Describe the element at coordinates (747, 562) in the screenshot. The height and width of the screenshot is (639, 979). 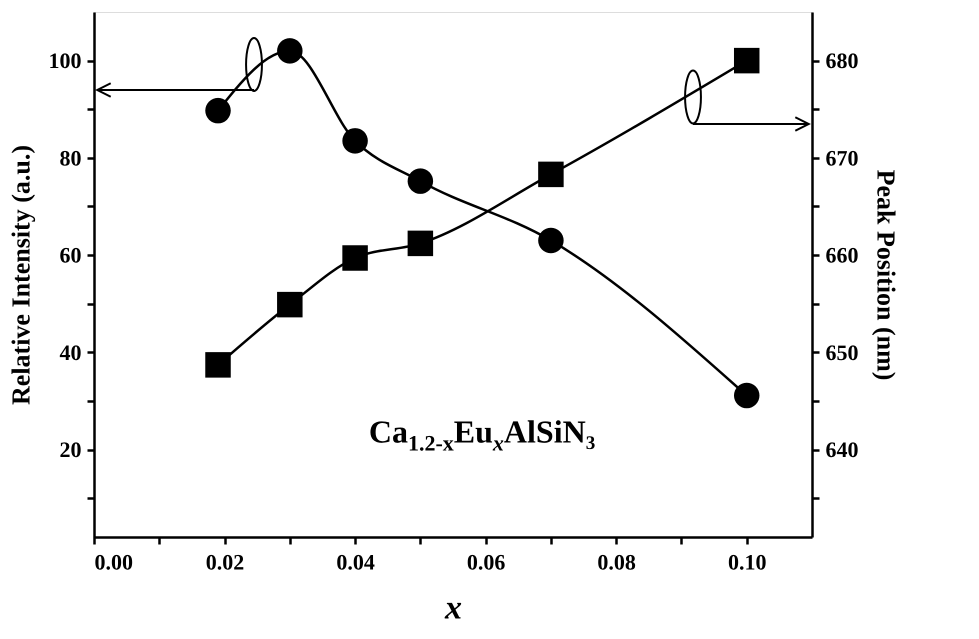
I see `x-tick-label: 0.10` at that location.